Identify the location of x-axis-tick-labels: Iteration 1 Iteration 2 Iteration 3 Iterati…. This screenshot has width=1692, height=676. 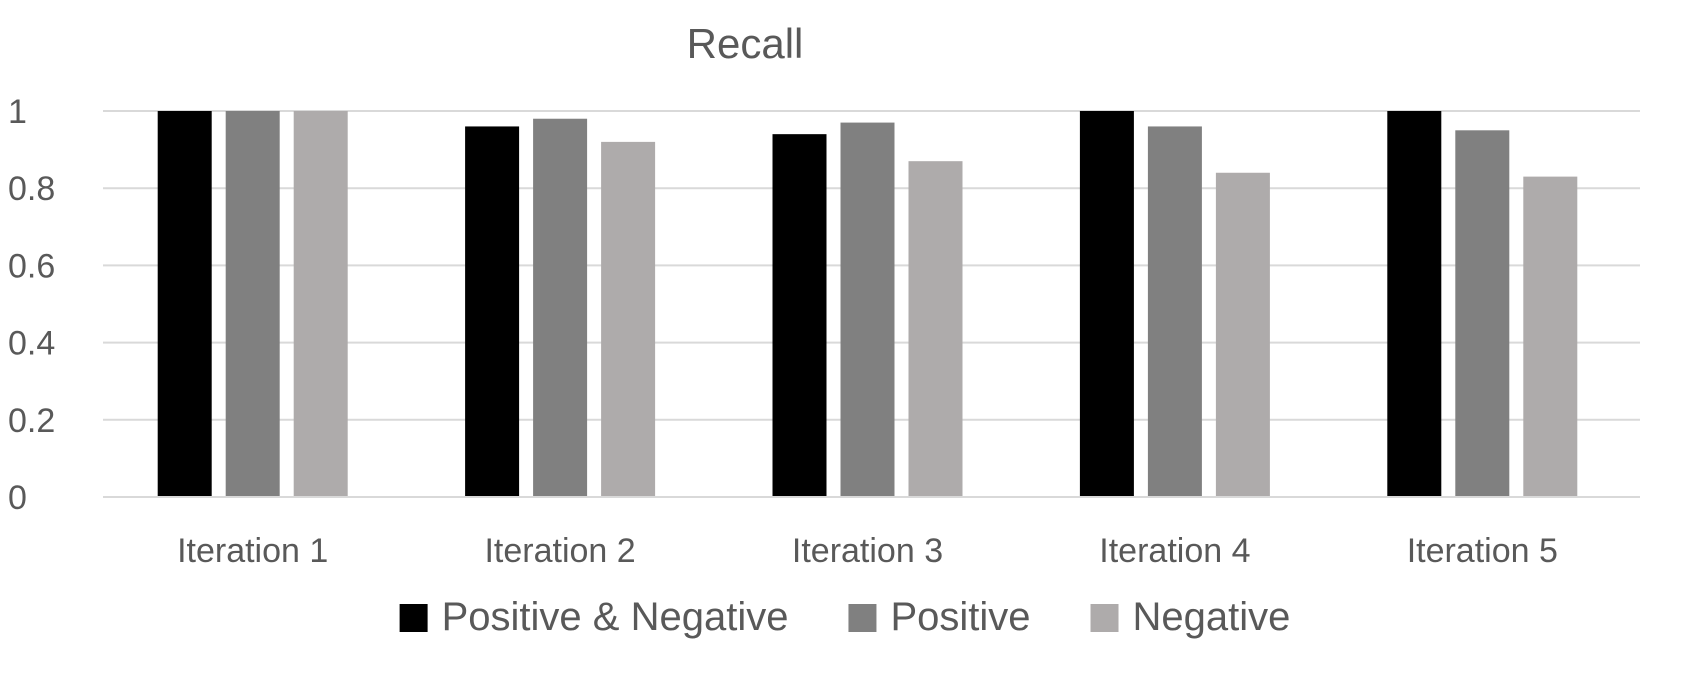
(867, 551).